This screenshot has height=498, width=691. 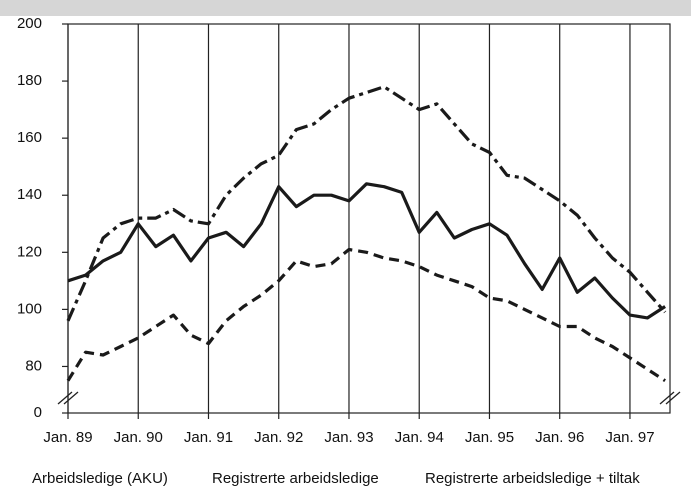 What do you see at coordinates (29, 137) in the screenshot?
I see `y-tick-label: 160` at bounding box center [29, 137].